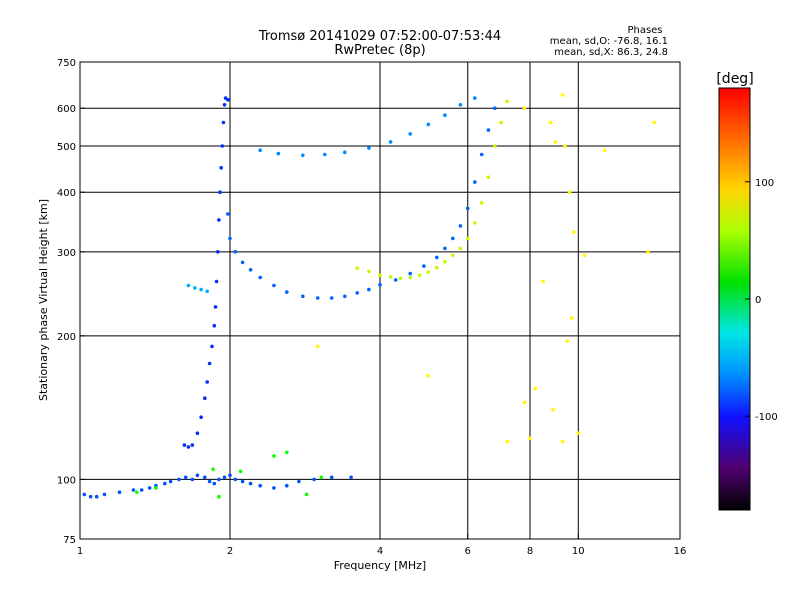 This screenshot has width=800, height=600. I want to click on colorbar-tick-label: -100, so click(766, 417).